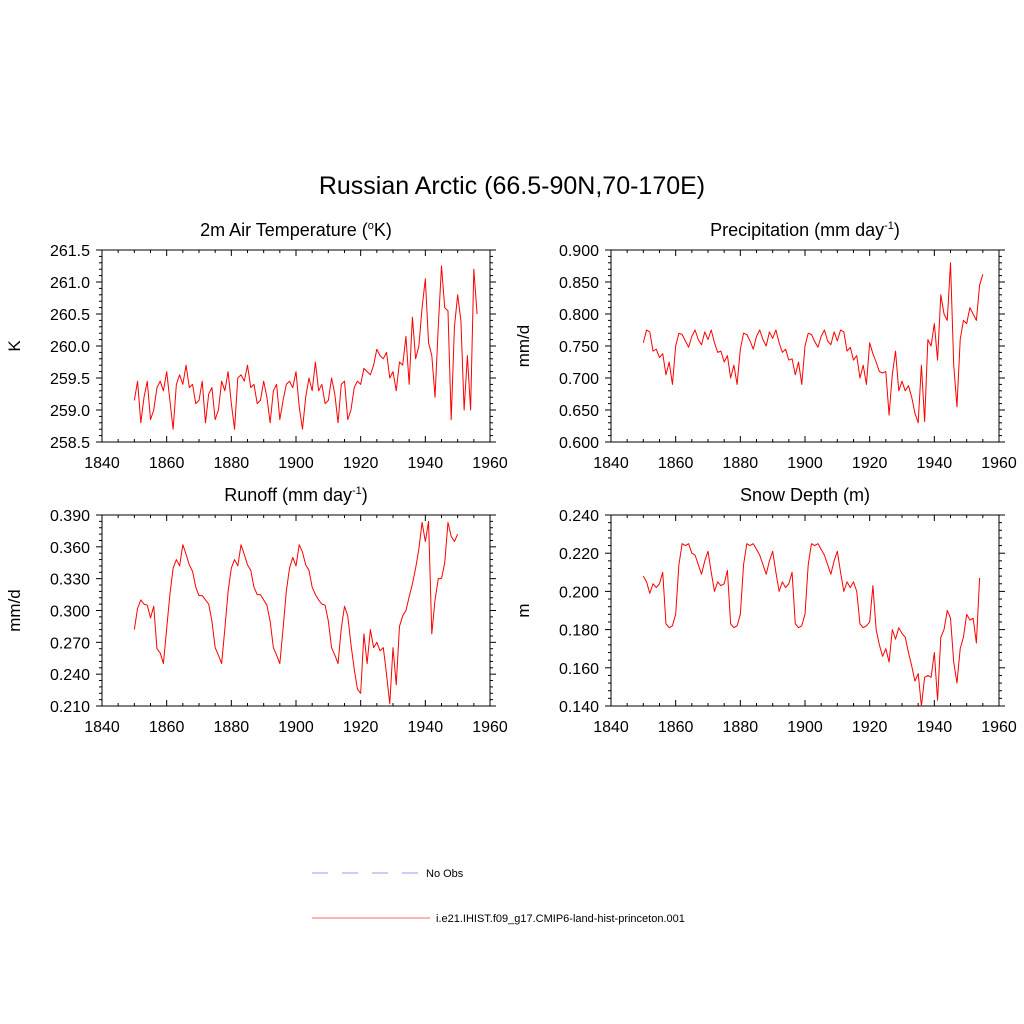 The height and width of the screenshot is (1024, 1024). I want to click on y-tick-label: 260.0, so click(70, 347).